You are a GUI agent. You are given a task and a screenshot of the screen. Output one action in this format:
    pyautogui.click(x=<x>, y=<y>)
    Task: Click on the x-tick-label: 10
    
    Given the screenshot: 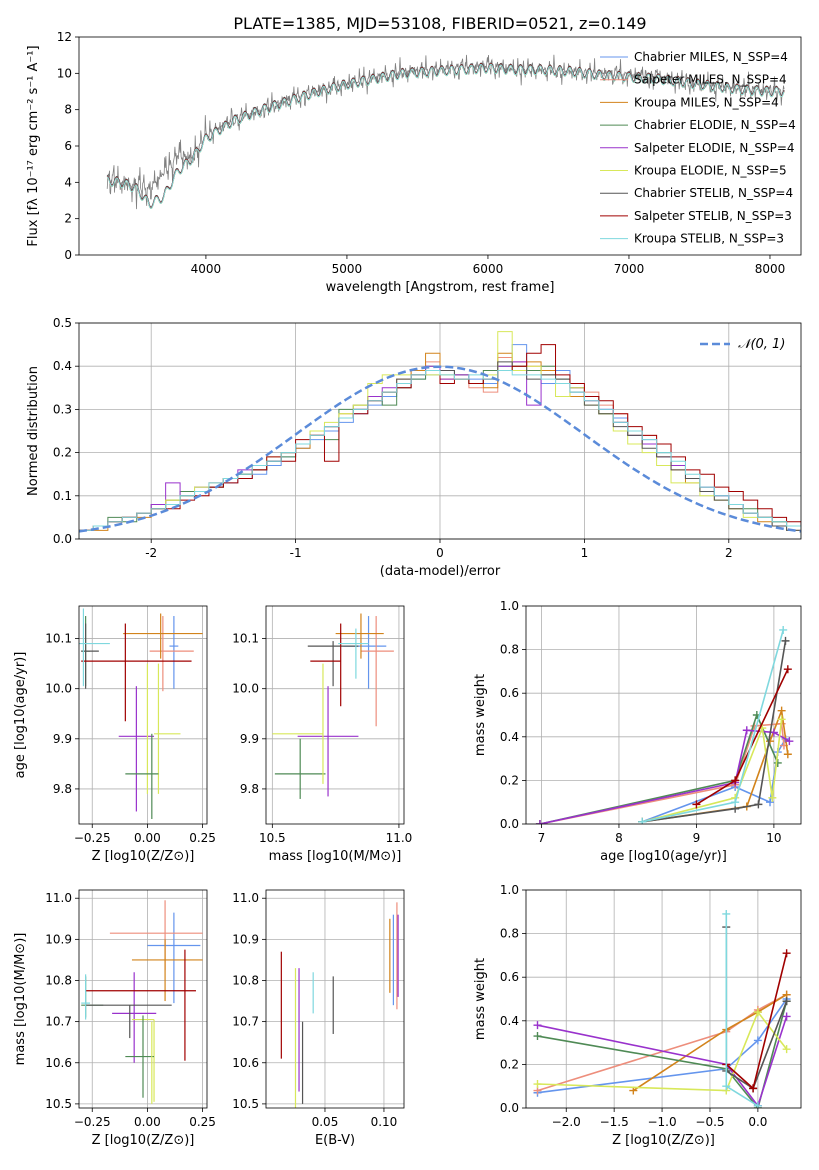 What is the action you would take?
    pyautogui.click(x=773, y=838)
    